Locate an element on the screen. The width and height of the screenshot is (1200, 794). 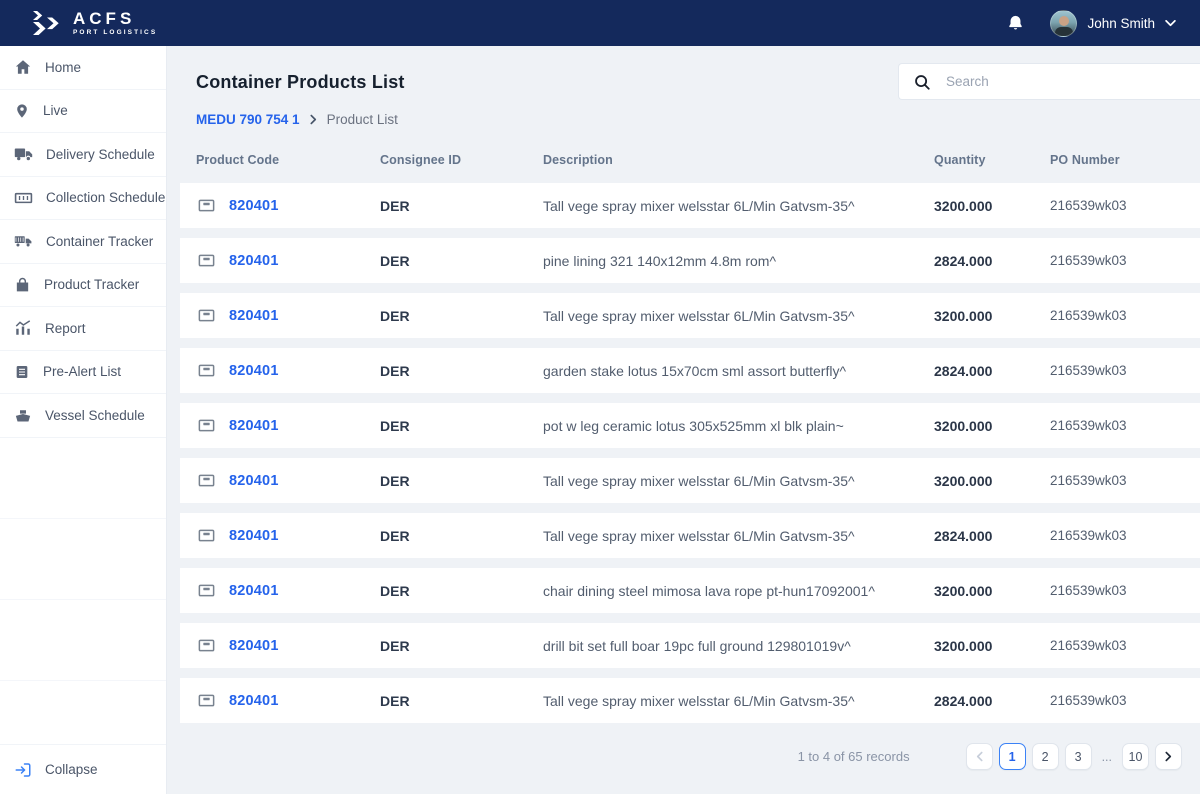
topbar: ACFS PORT LOGISTICS John Smith is located at coordinates (600, 23).